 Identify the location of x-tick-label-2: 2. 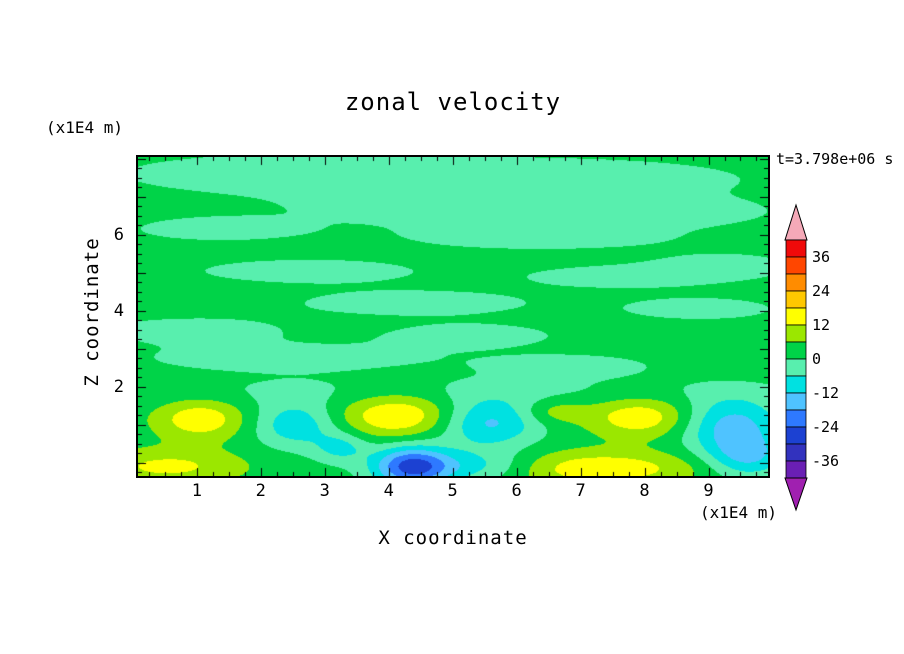
(260, 491).